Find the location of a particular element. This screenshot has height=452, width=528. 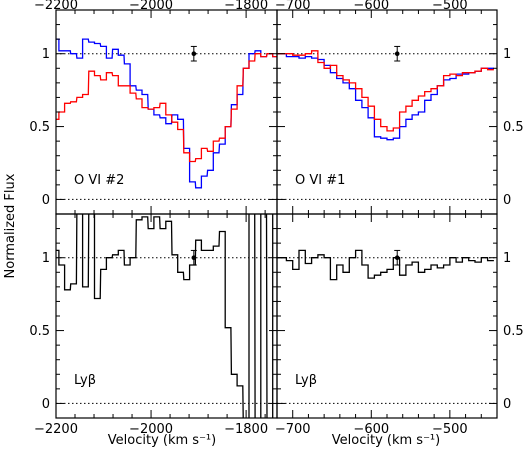

panel-label: O VI #1 is located at coordinates (320, 180).